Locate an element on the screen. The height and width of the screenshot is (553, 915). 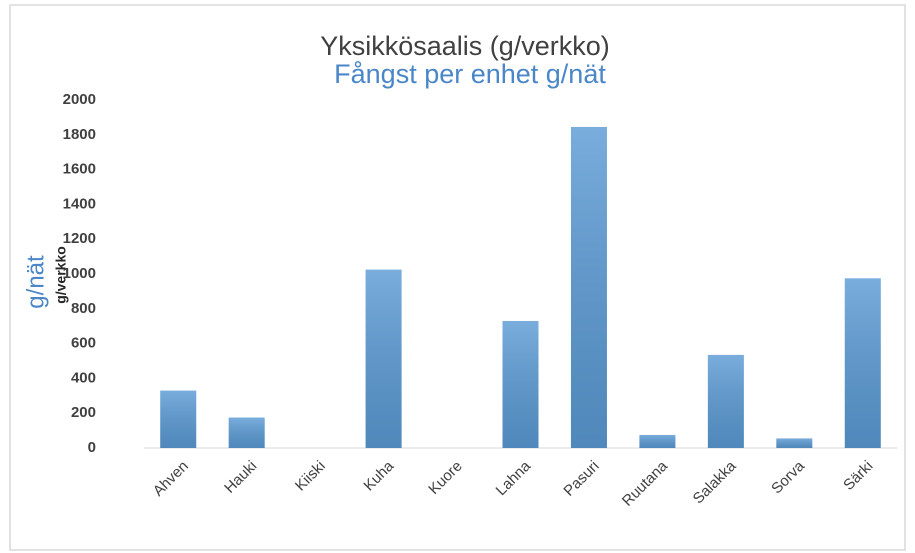
y-tick-label: 200 is located at coordinates (83, 412).